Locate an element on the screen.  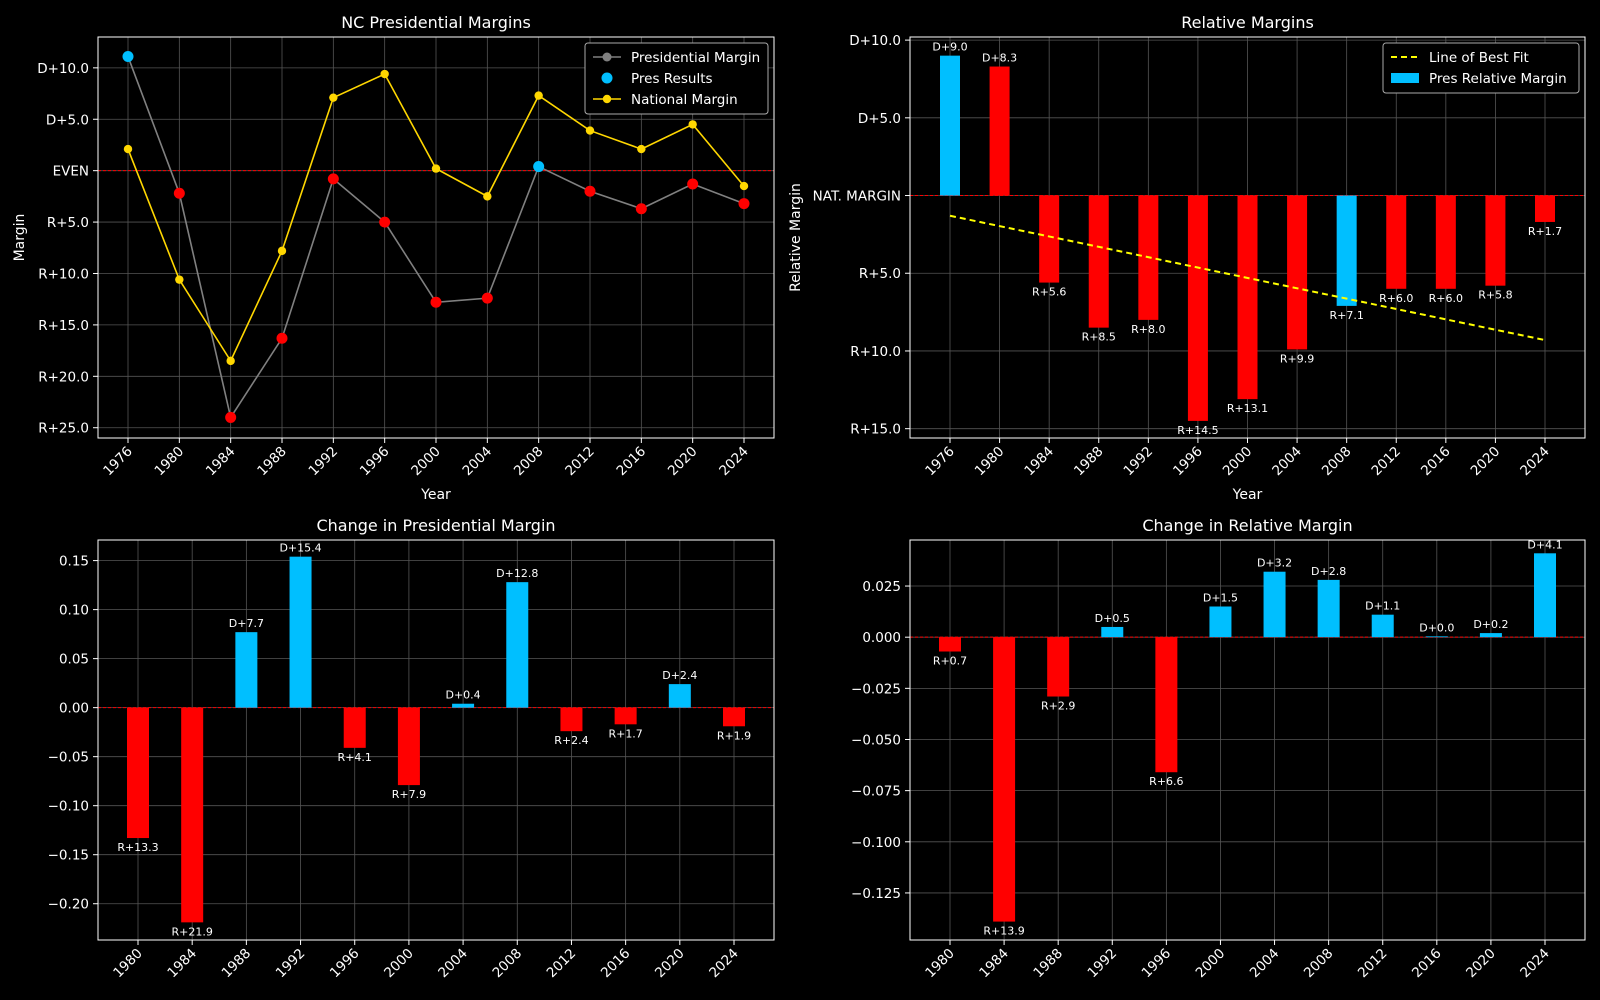
plot-marks is located at coordinates (436, 237).